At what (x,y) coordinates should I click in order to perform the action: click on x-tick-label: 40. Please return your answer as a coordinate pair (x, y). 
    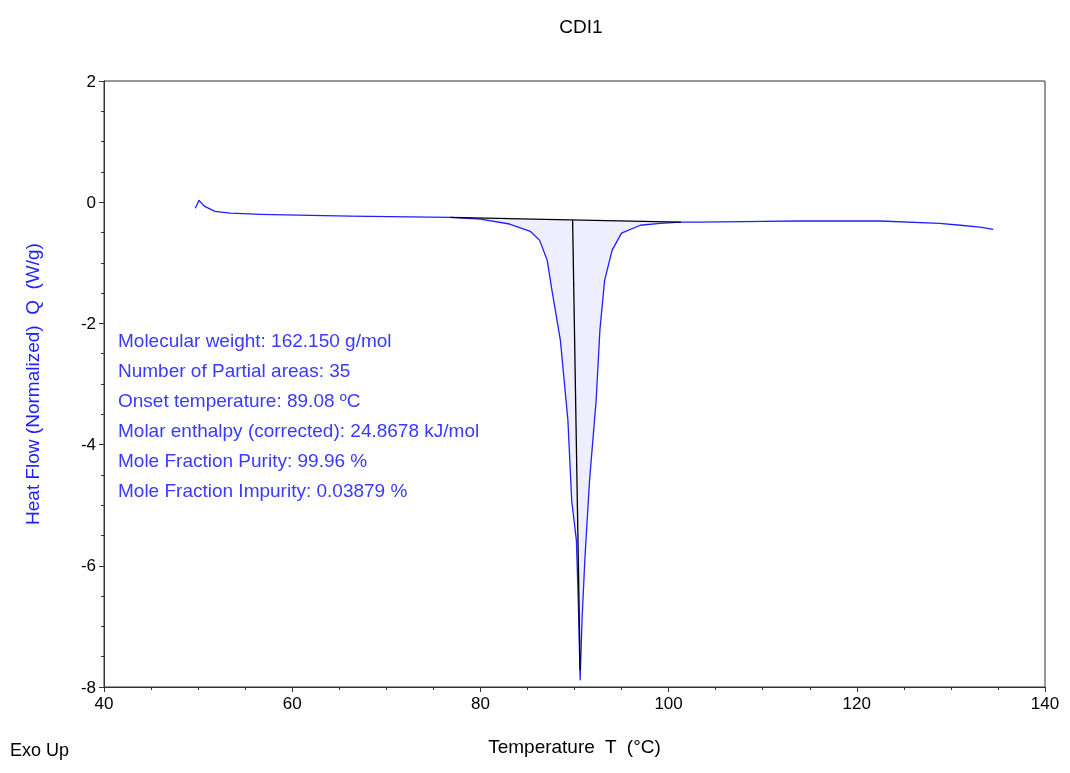
    Looking at the image, I should click on (104, 703).